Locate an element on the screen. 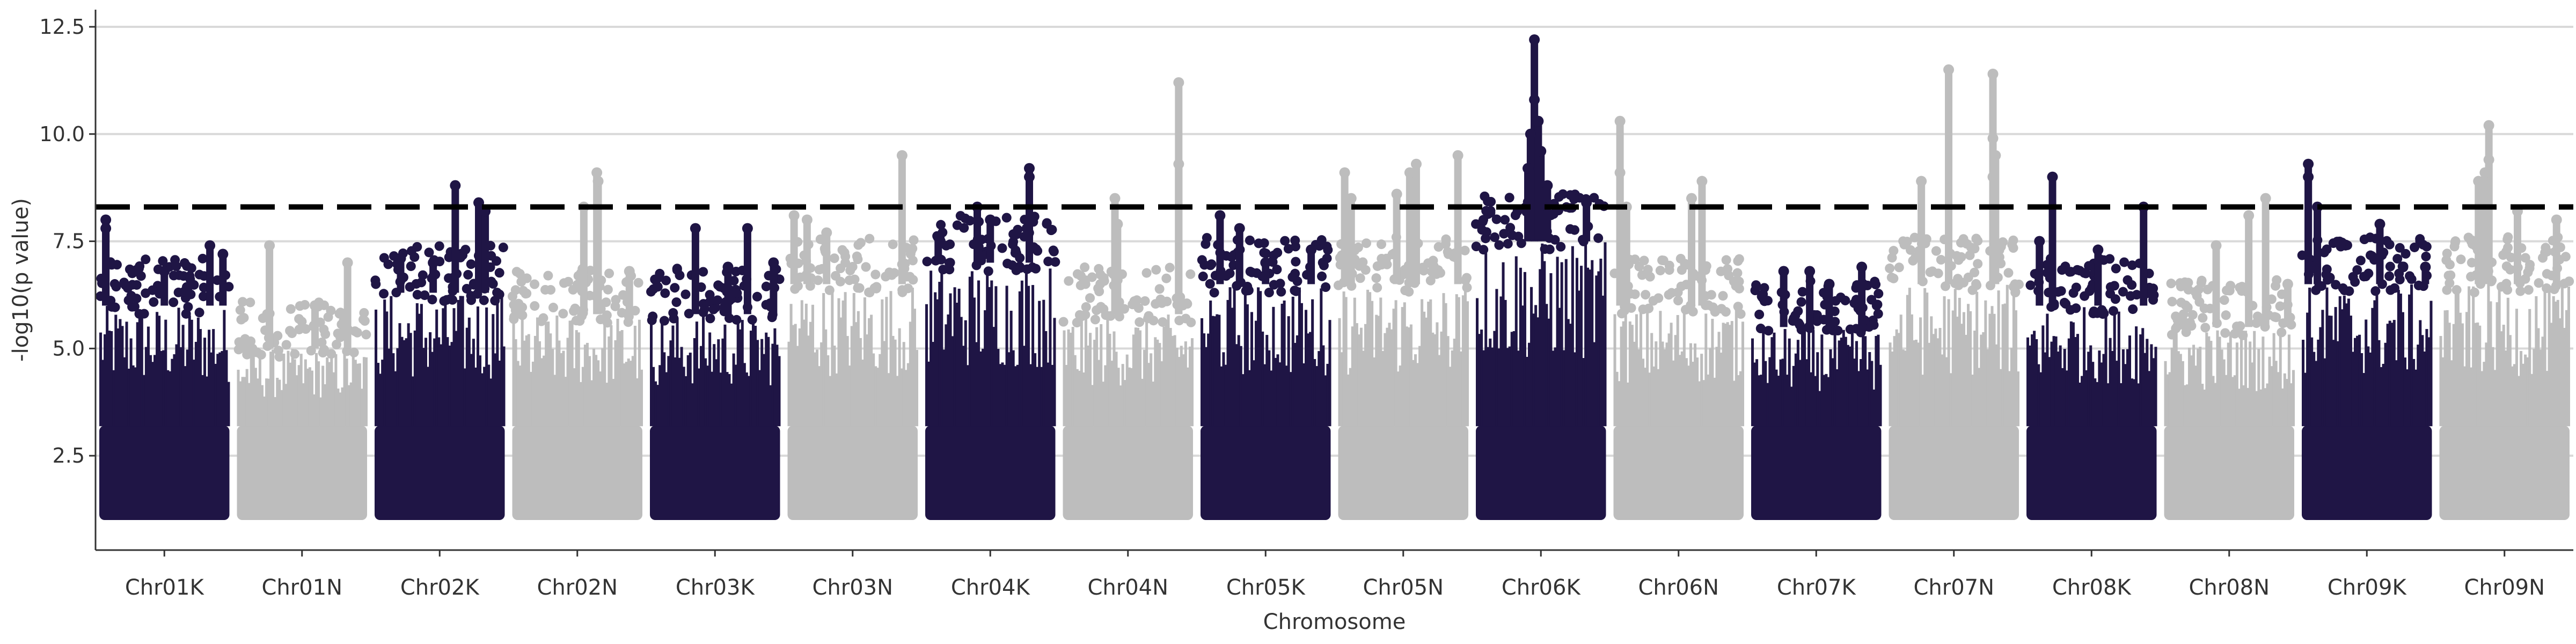 The width and height of the screenshot is (2576, 644). x-tick-label: Chr08K is located at coordinates (2092, 587).